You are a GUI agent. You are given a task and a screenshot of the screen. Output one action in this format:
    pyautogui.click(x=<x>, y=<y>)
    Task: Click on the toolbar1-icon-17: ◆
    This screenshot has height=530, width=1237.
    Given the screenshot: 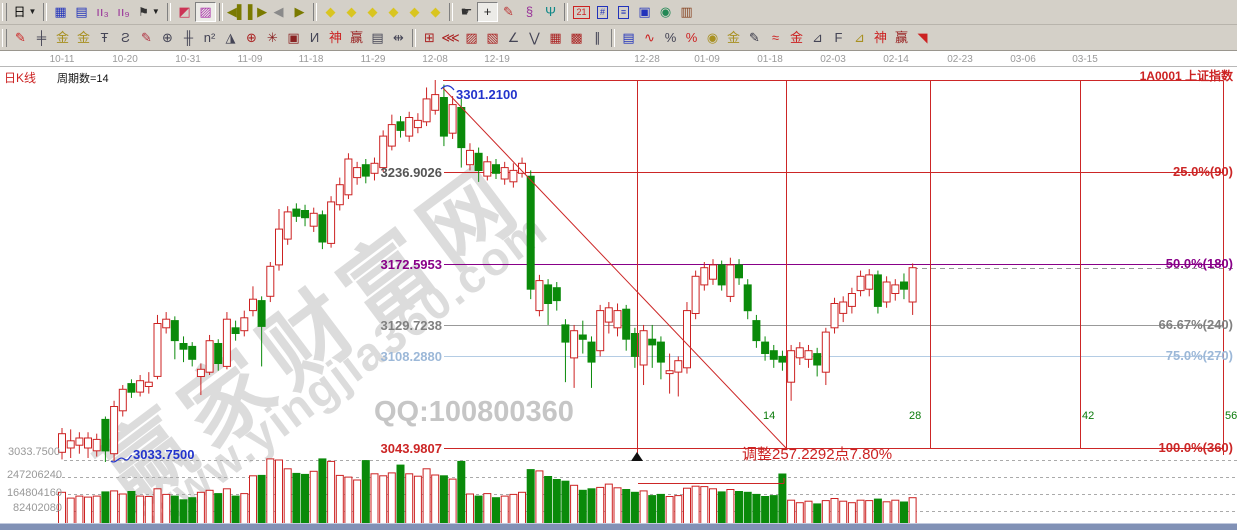 What is the action you would take?
    pyautogui.click(x=351, y=11)
    